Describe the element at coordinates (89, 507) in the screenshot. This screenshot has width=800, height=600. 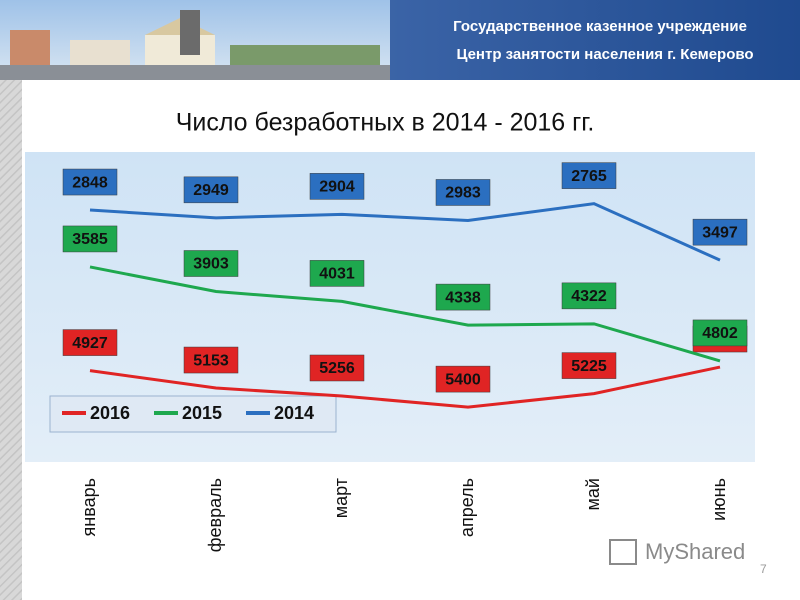
I see `x-tick-label: январь` at that location.